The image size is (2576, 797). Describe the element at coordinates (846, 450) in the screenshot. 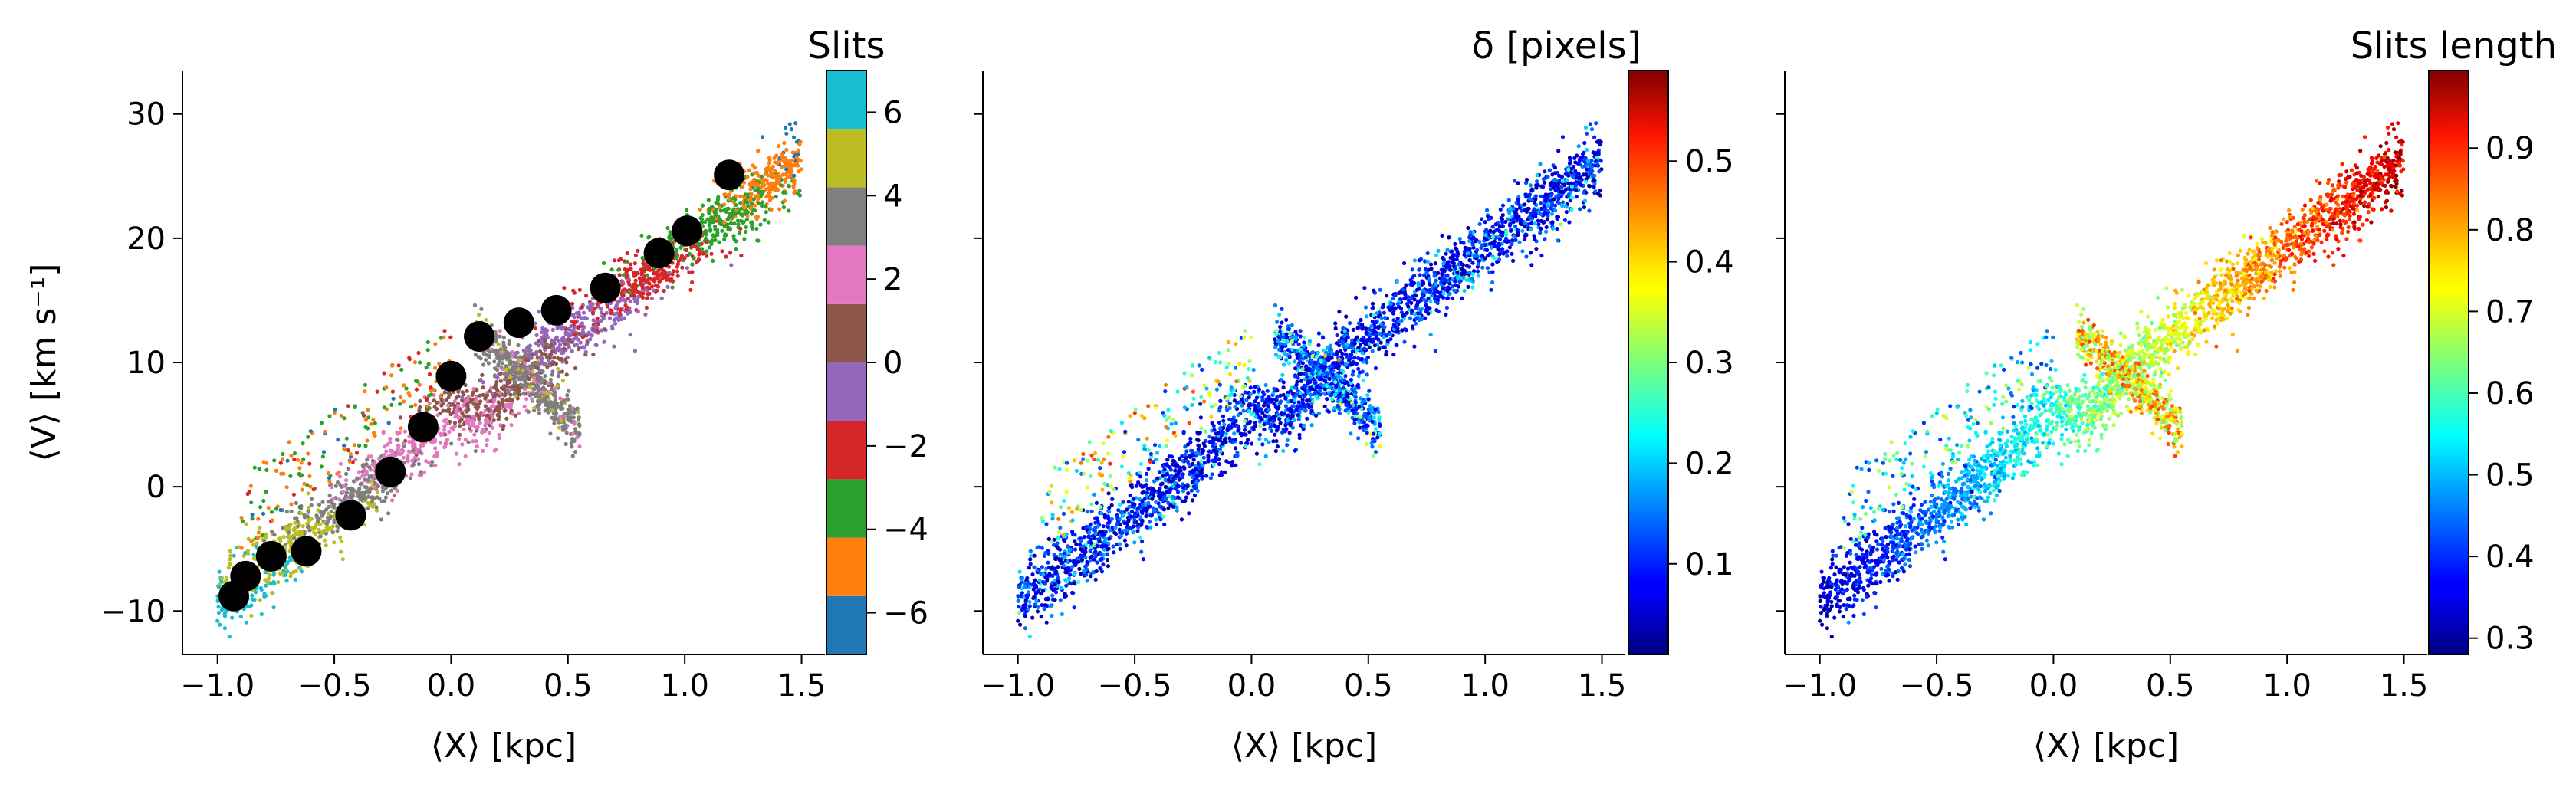

I see `colorbar-bin` at that location.